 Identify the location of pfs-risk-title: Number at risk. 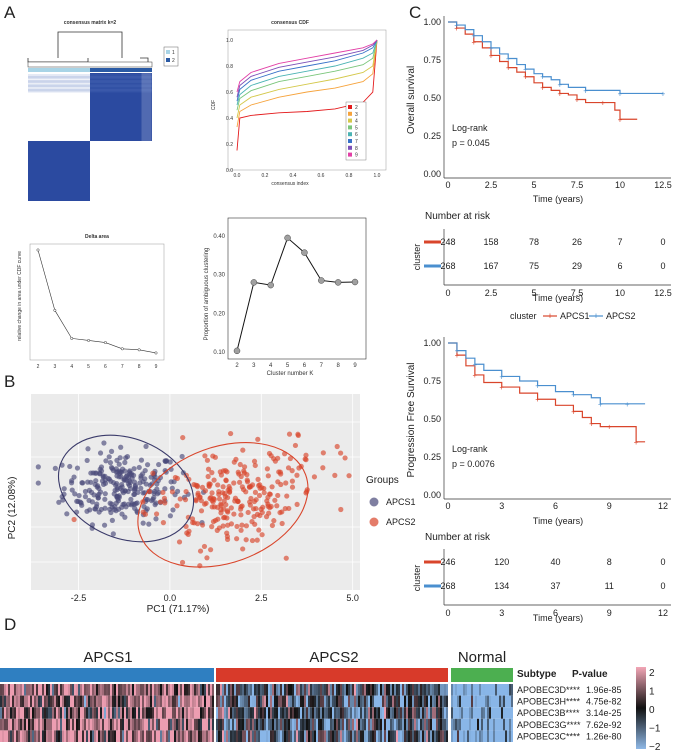
(458, 537).